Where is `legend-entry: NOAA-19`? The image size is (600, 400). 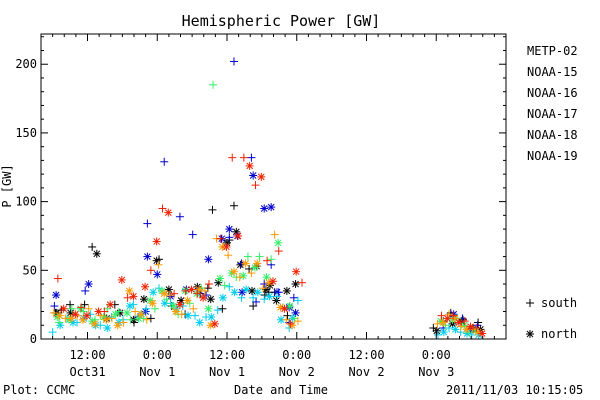
legend-entry: NOAA-19 is located at coordinates (552, 156).